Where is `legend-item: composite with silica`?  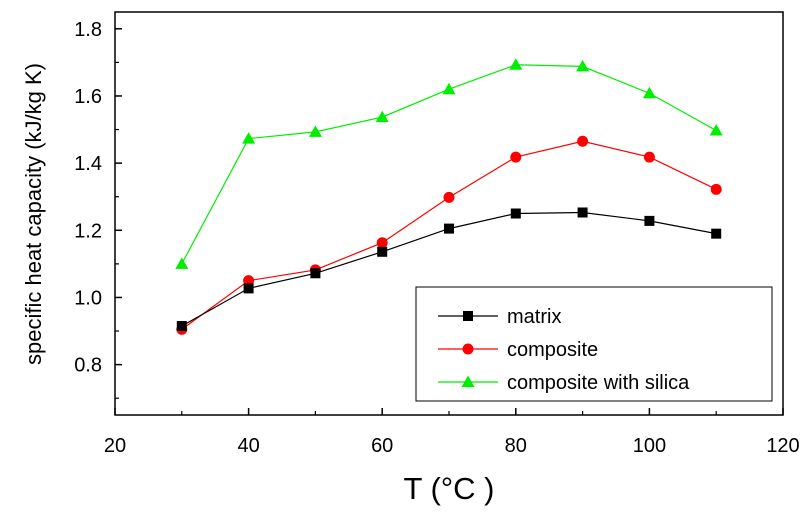 legend-item: composite with silica is located at coordinates (564, 383).